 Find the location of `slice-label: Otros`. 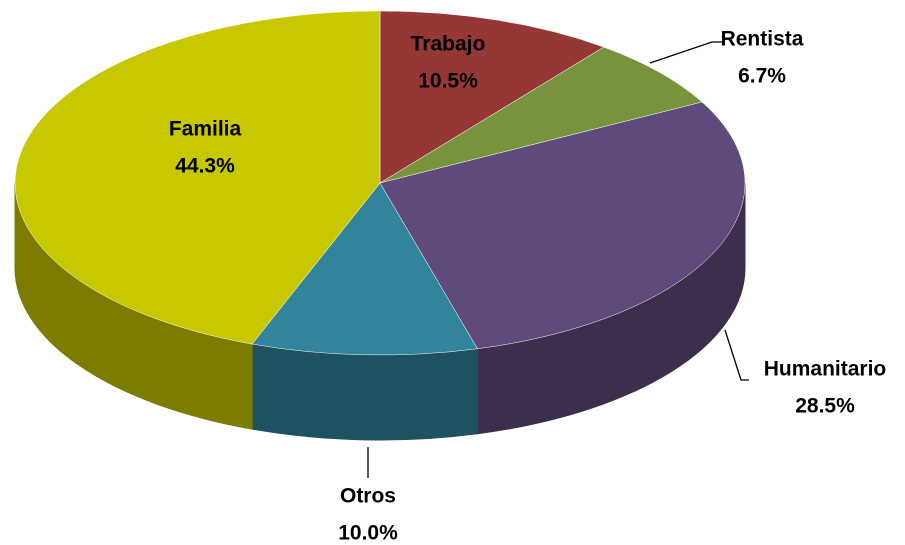

slice-label: Otros is located at coordinates (368, 496).